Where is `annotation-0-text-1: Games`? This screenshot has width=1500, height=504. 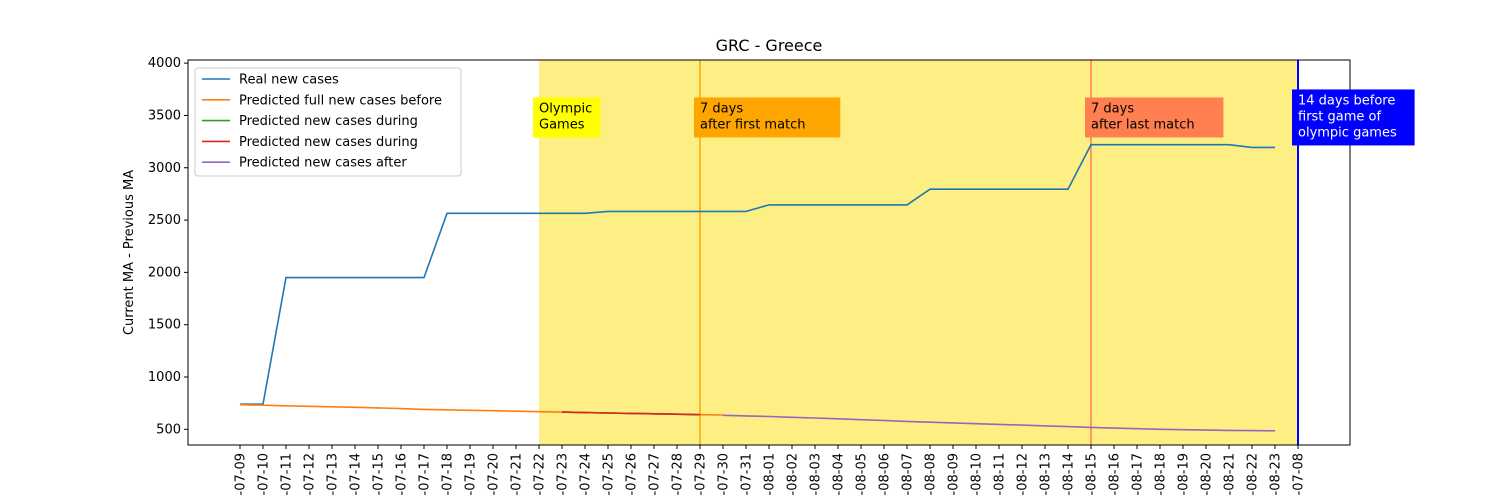
annotation-0-text-1: Games is located at coordinates (562, 124).